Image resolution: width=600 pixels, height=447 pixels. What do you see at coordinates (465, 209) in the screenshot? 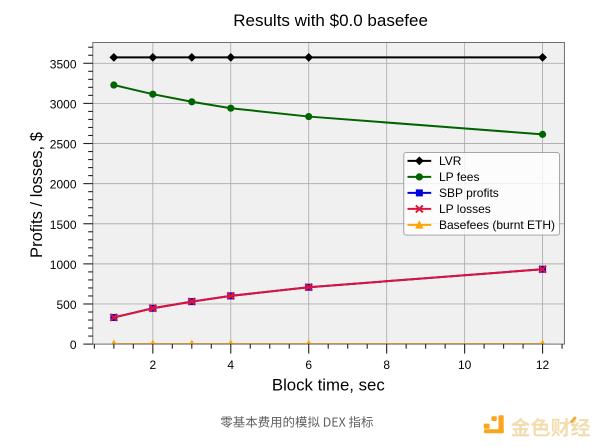
I see `svg-text: LP losses` at bounding box center [465, 209].